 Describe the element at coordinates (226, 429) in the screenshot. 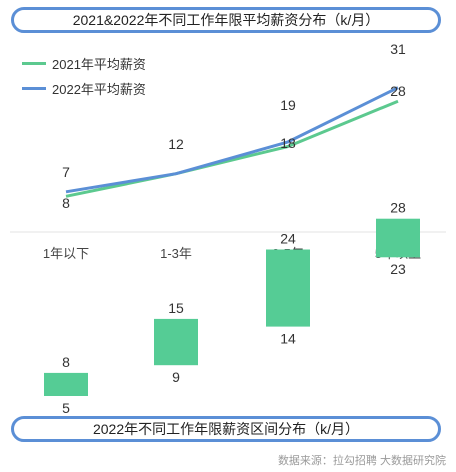

I see `range-chart-title: 2022年不同工作年限薪资区间分布（k/月）` at that location.